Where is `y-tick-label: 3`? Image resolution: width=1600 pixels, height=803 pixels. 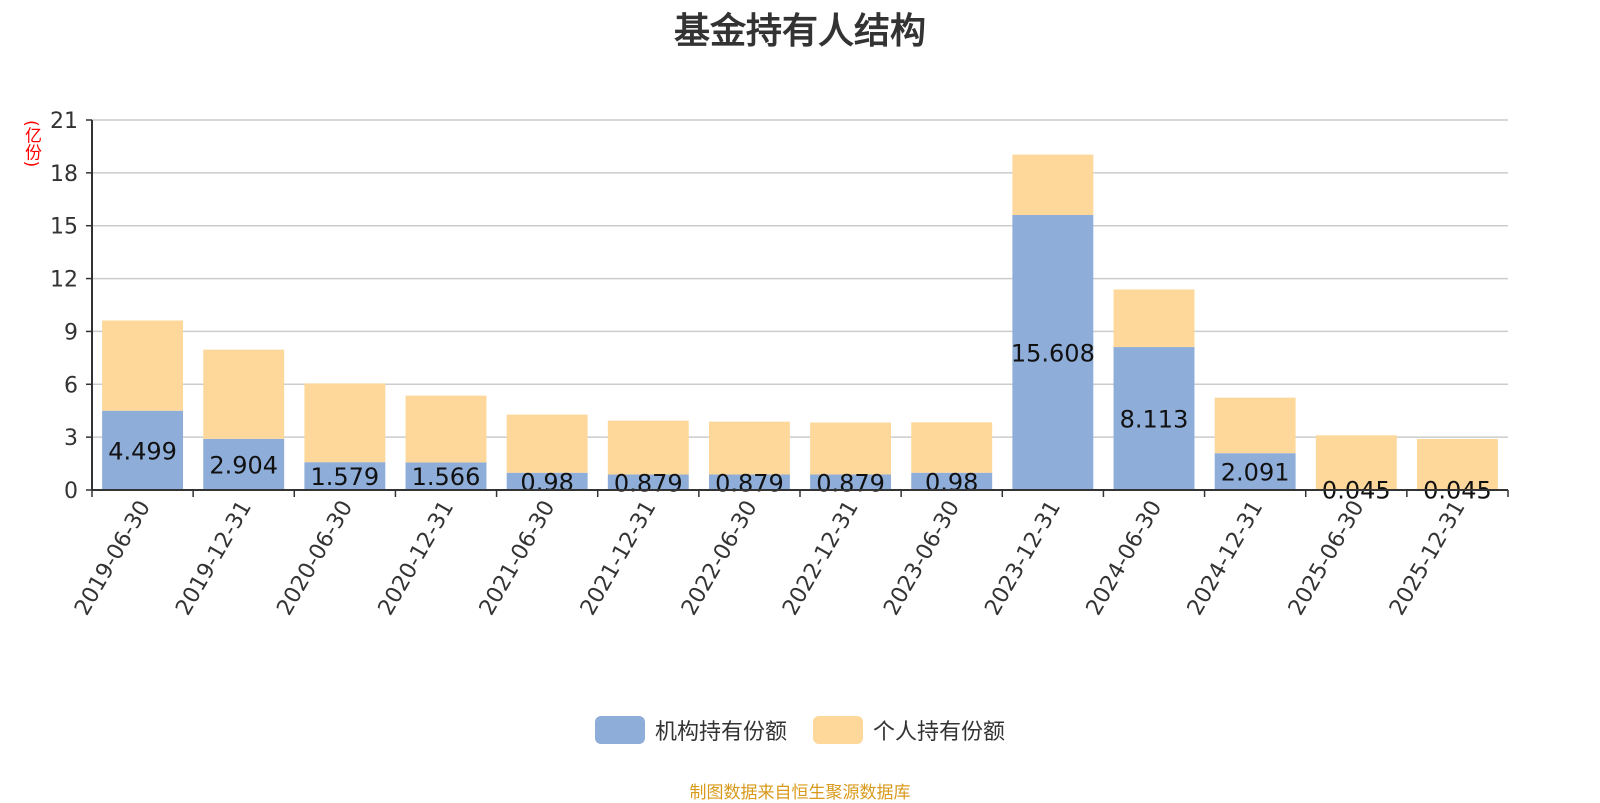 y-tick-label: 3 is located at coordinates (71, 438).